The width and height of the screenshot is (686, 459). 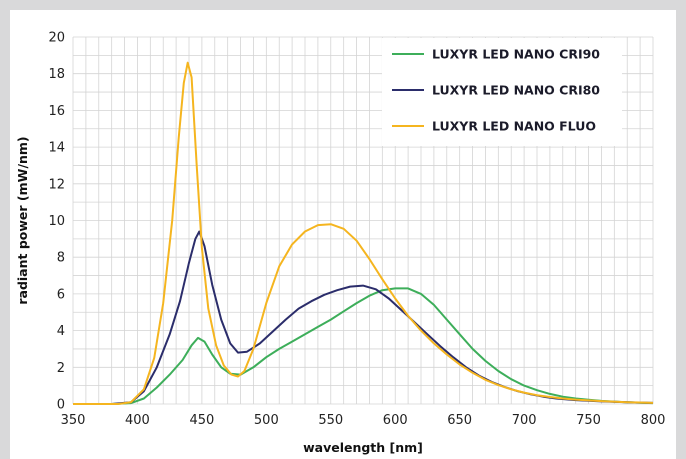 I want to click on x-tick-label: 400, so click(x=137, y=420).